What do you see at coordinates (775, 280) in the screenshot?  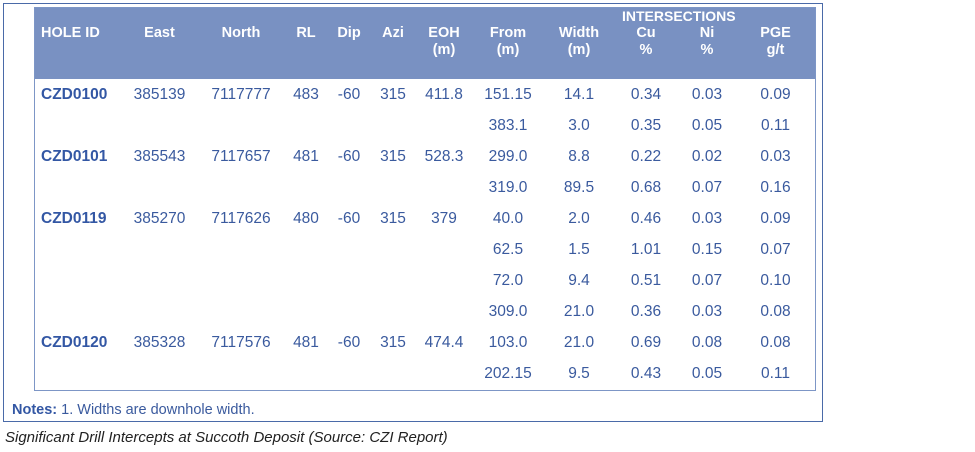 I see `cell-pge: 0.10` at bounding box center [775, 280].